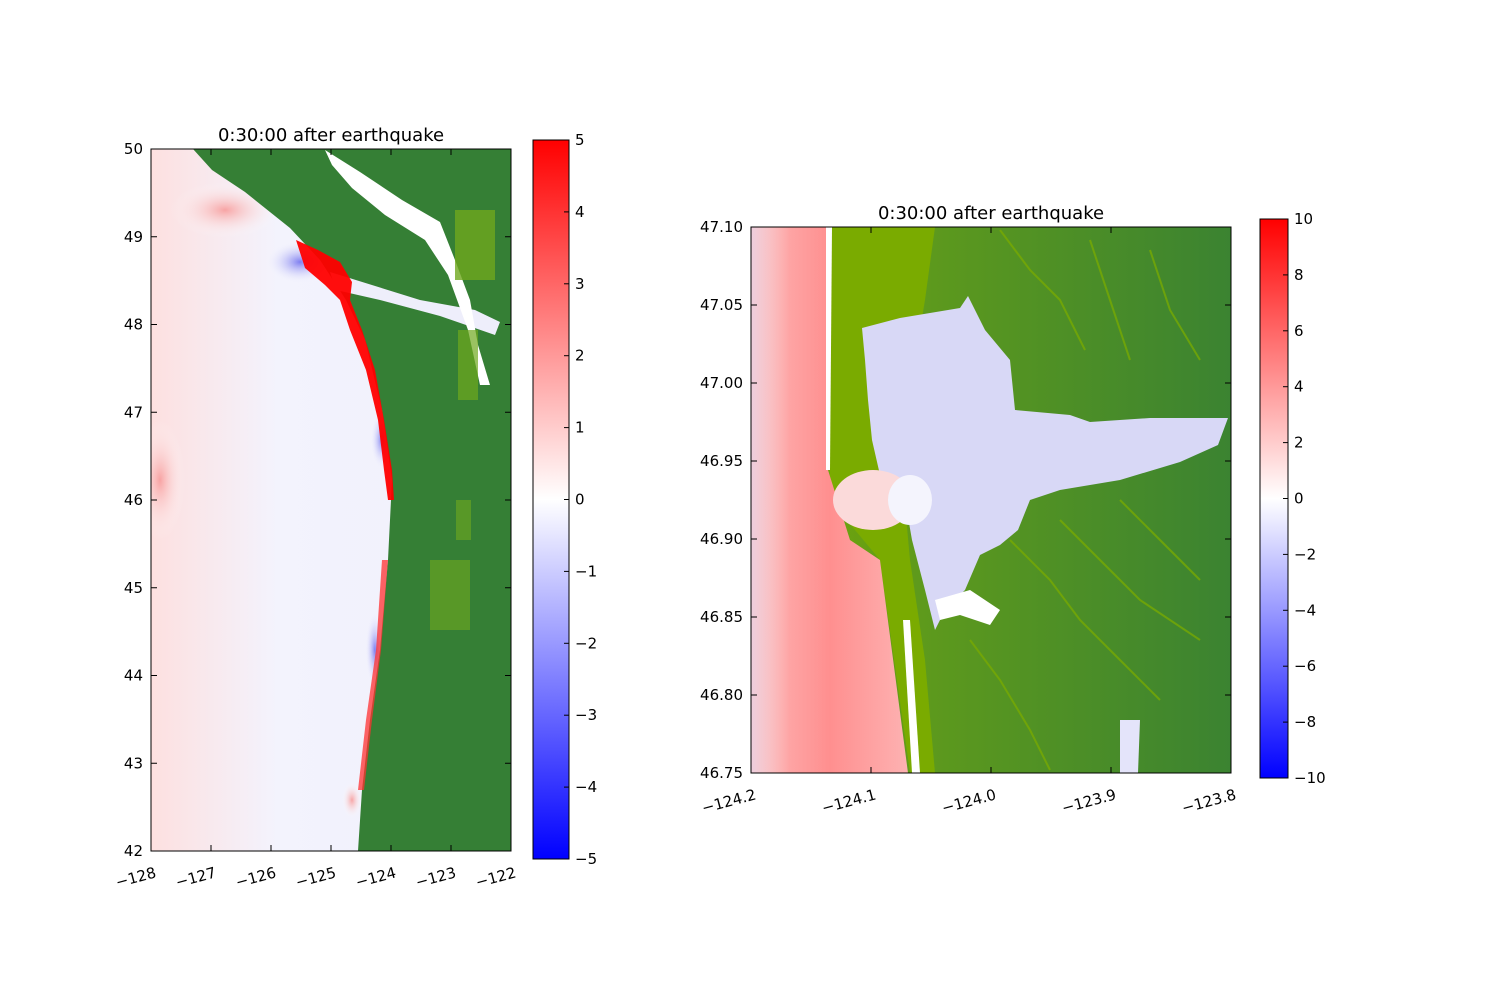 This screenshot has height=1000, width=1500. I want to click on y-tick-label: 46.85, so click(721, 617).